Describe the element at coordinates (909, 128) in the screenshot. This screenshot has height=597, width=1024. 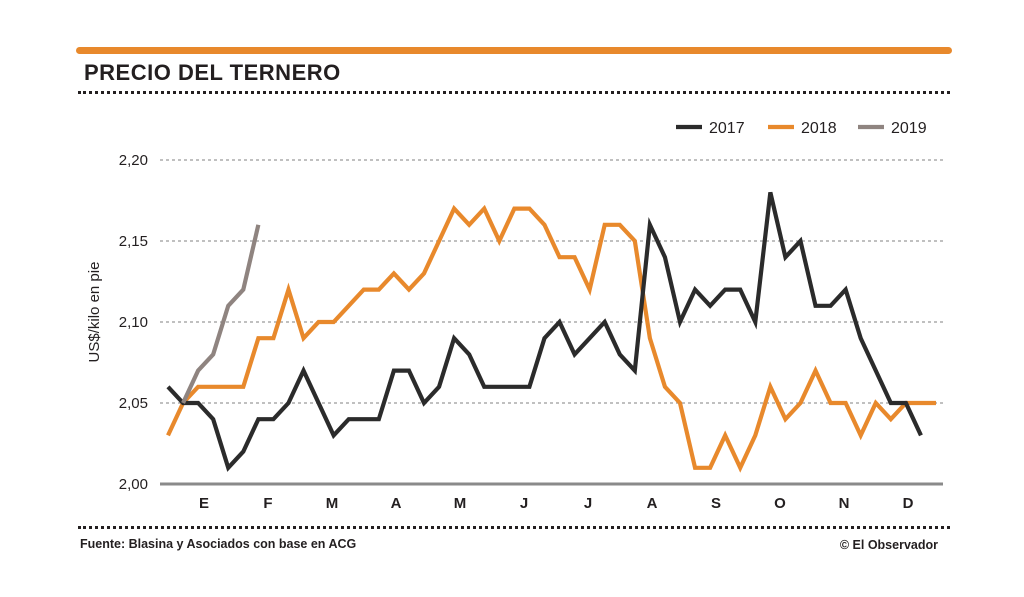
I see `legend-label-2019: 2019` at that location.